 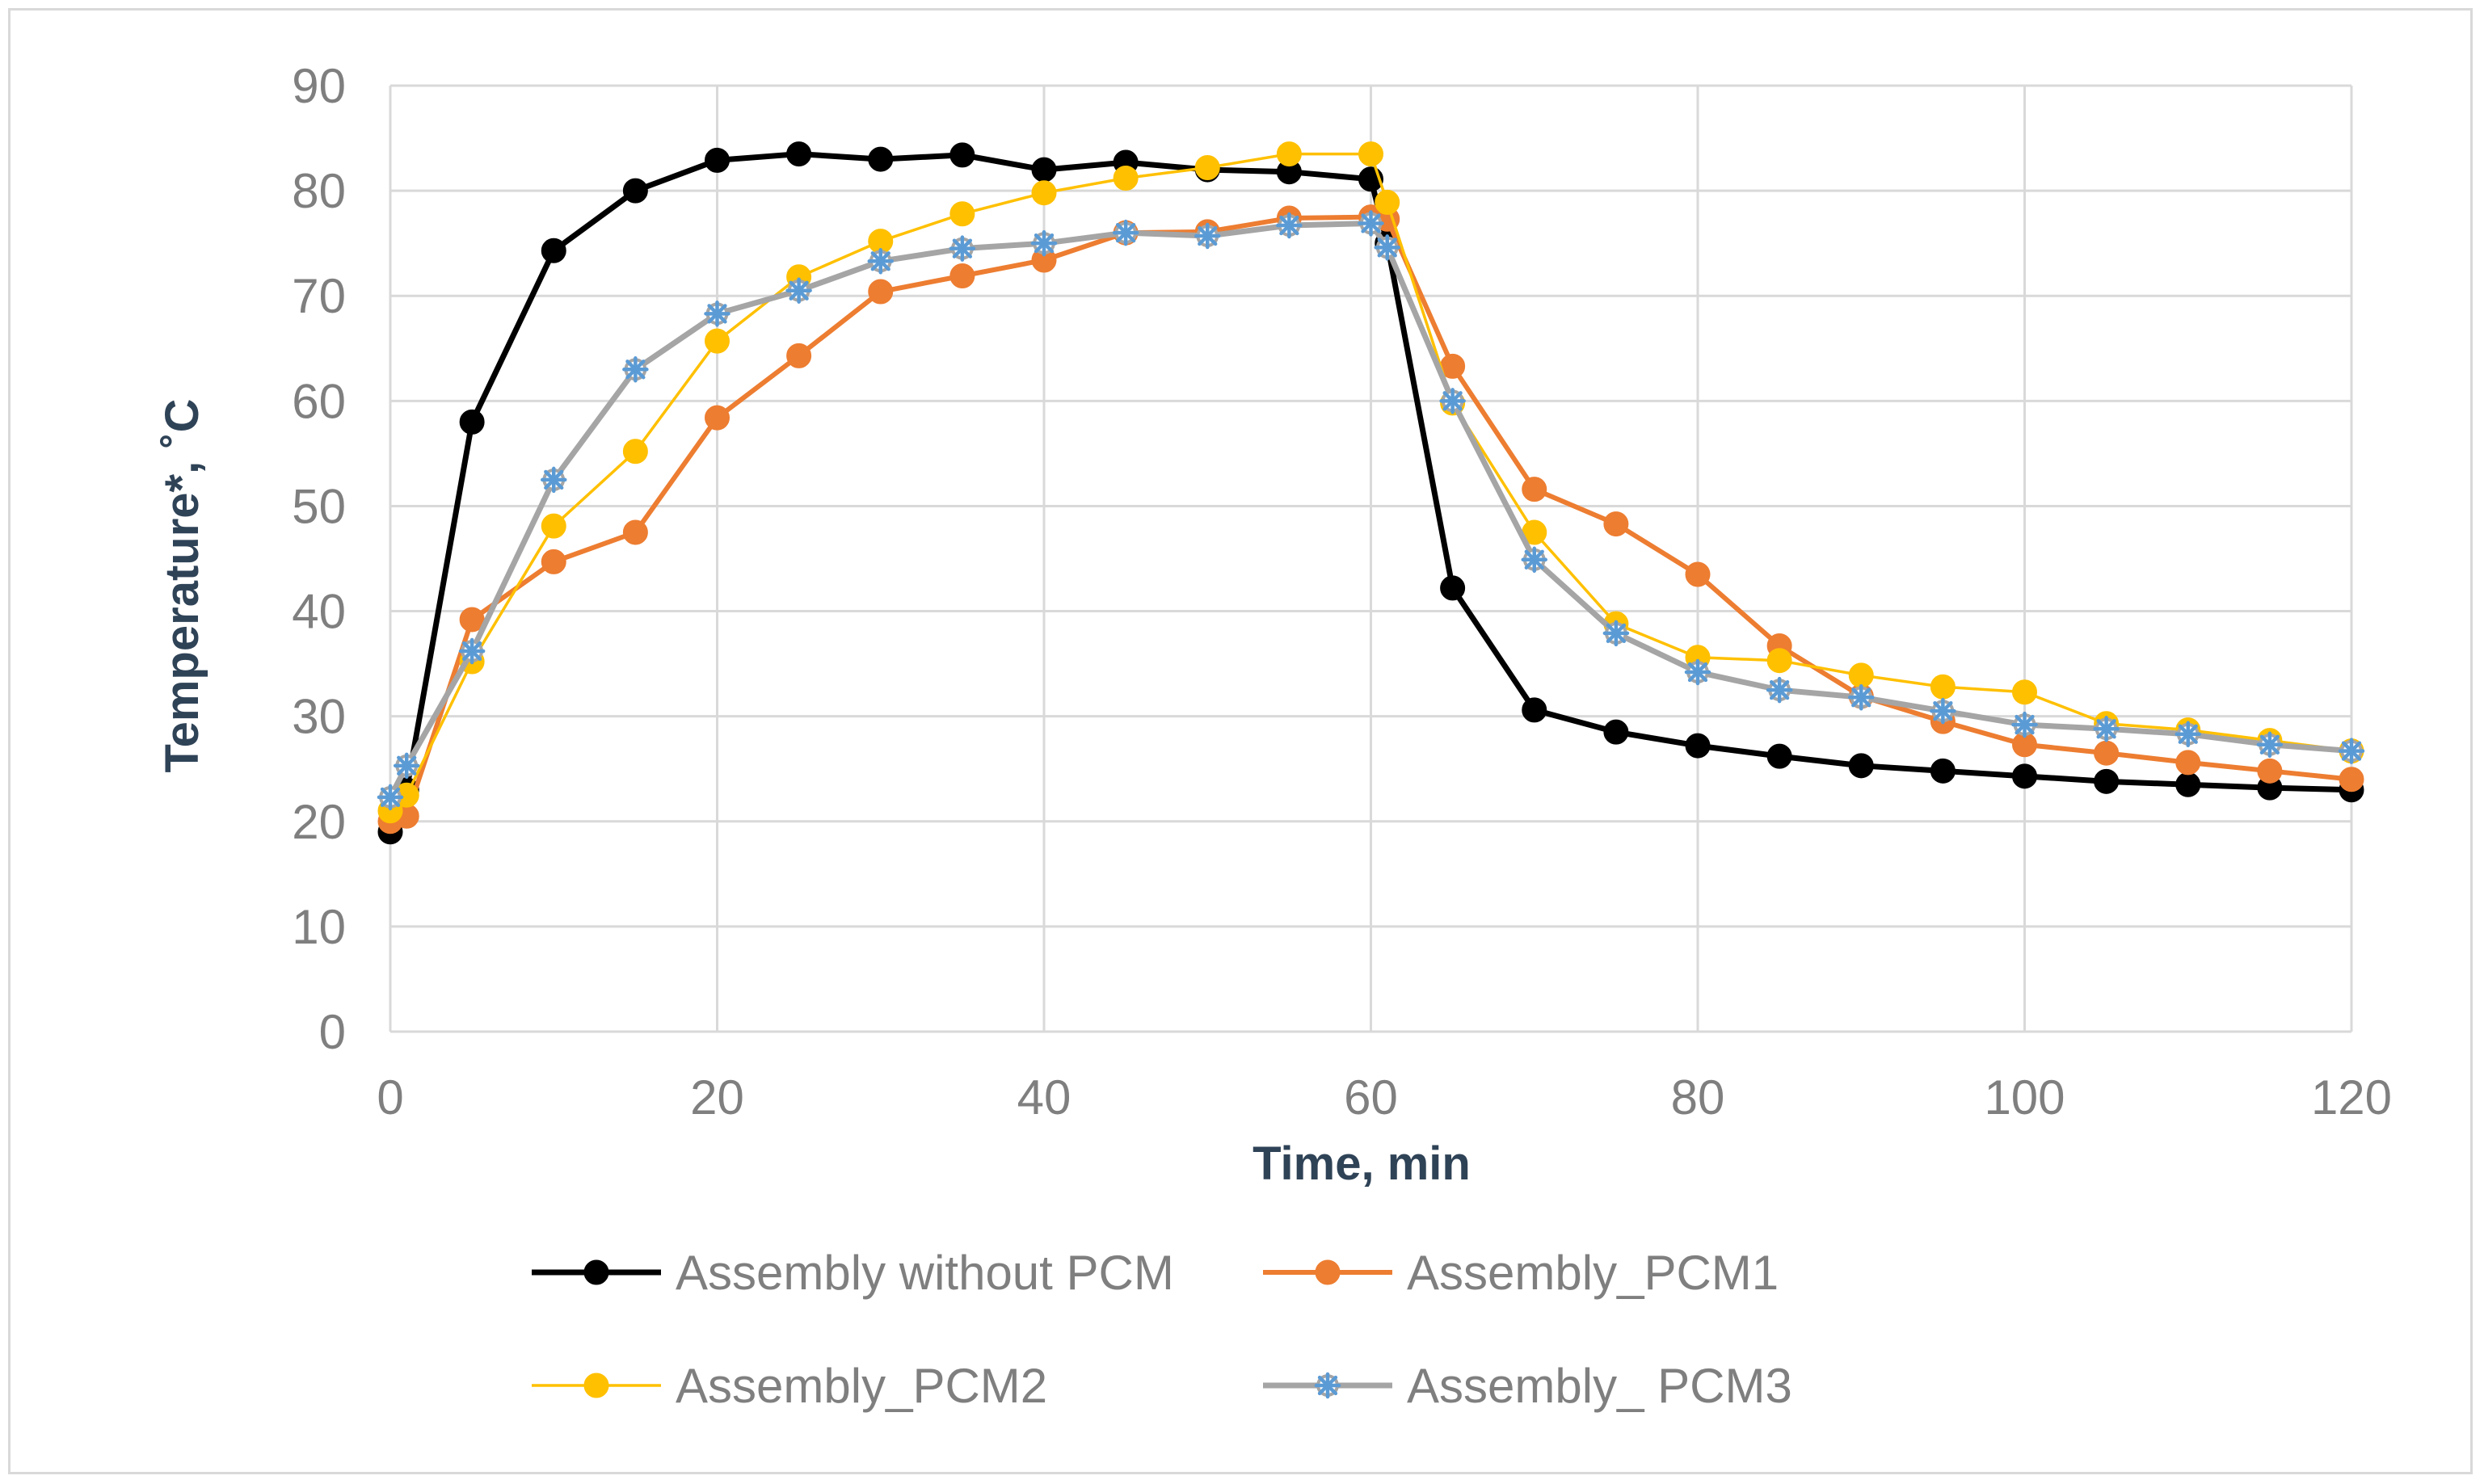 What do you see at coordinates (925, 1273) in the screenshot?
I see `legend-label: Assembly without PCM` at bounding box center [925, 1273].